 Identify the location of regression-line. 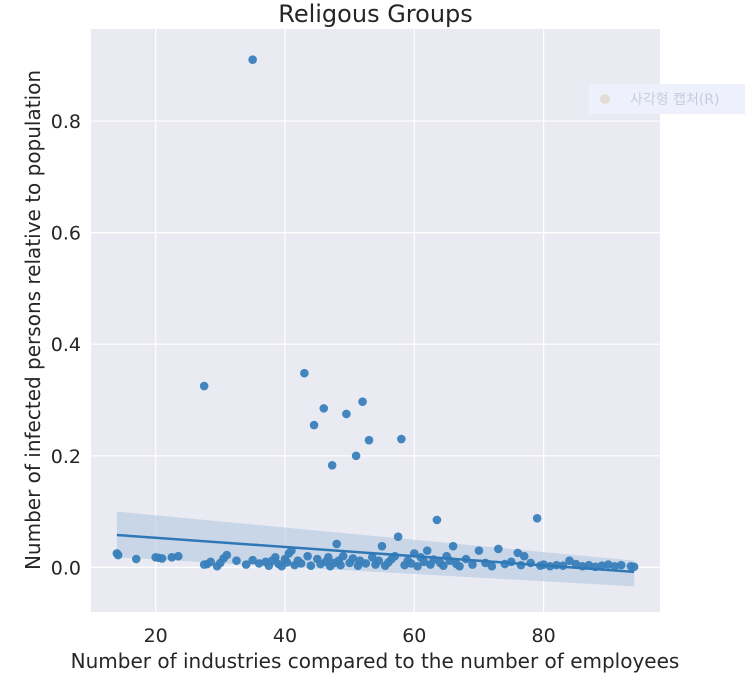
(375, 553).